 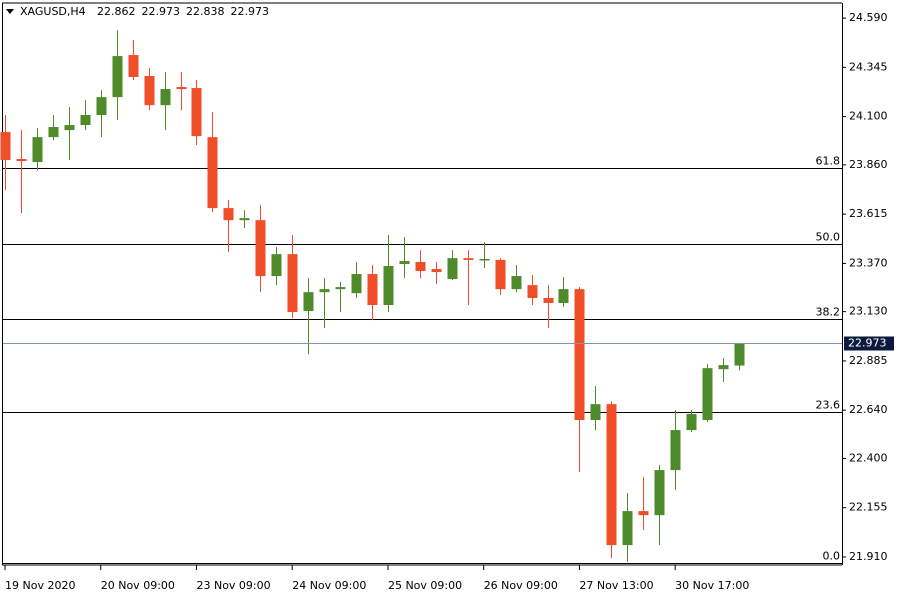 What do you see at coordinates (868, 262) in the screenshot?
I see `y-tick-label: 23.370` at bounding box center [868, 262].